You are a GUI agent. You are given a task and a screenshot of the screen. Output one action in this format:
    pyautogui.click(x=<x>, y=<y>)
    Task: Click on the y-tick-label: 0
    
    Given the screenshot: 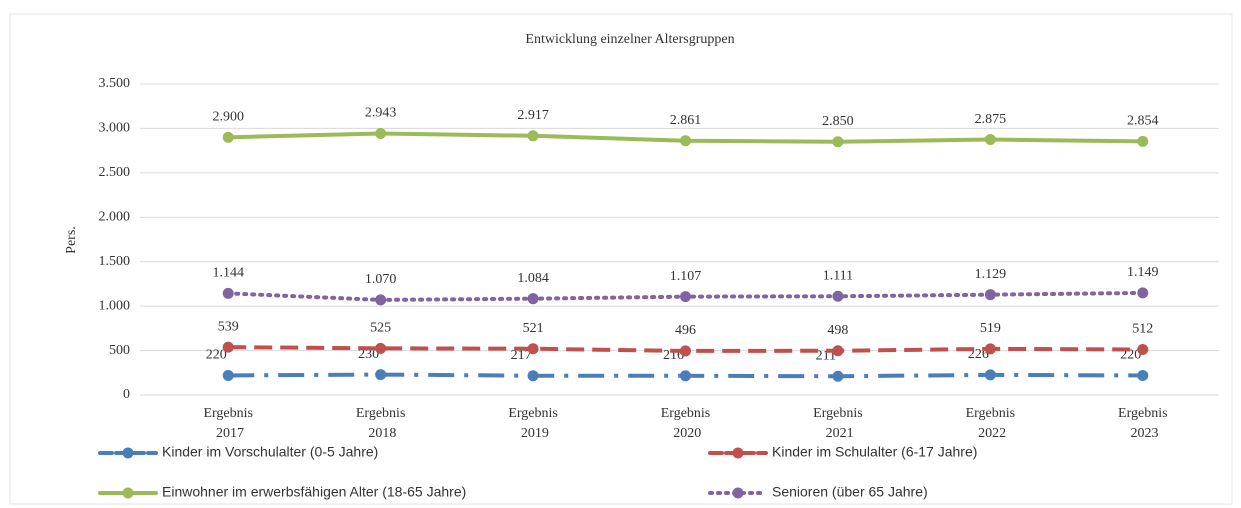 What is the action you would take?
    pyautogui.click(x=126, y=394)
    